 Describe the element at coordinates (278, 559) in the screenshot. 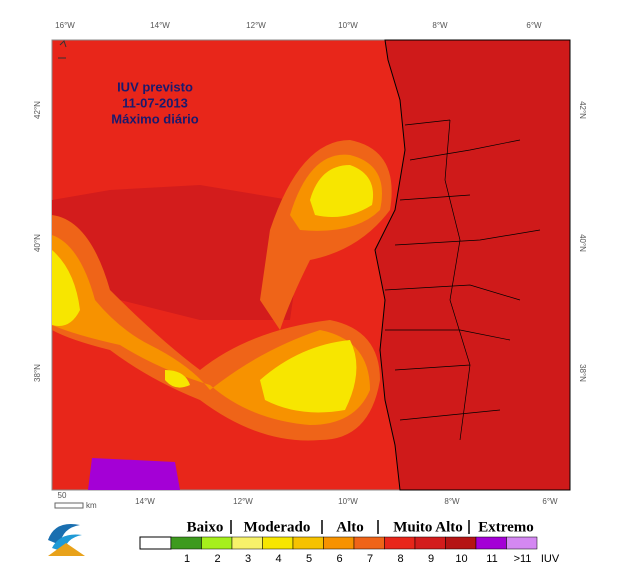

I see `legend-label: 4` at that location.